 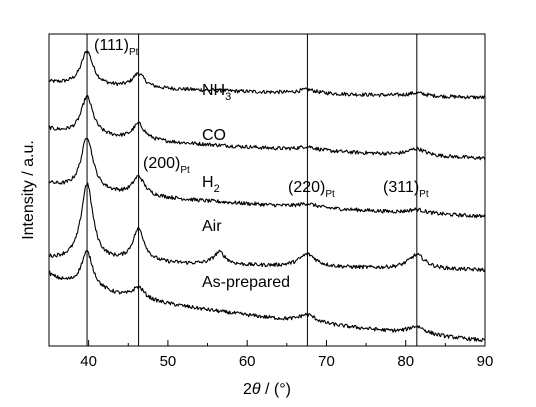 What do you see at coordinates (405, 361) in the screenshot?
I see `x-tick-label: 80` at bounding box center [405, 361].